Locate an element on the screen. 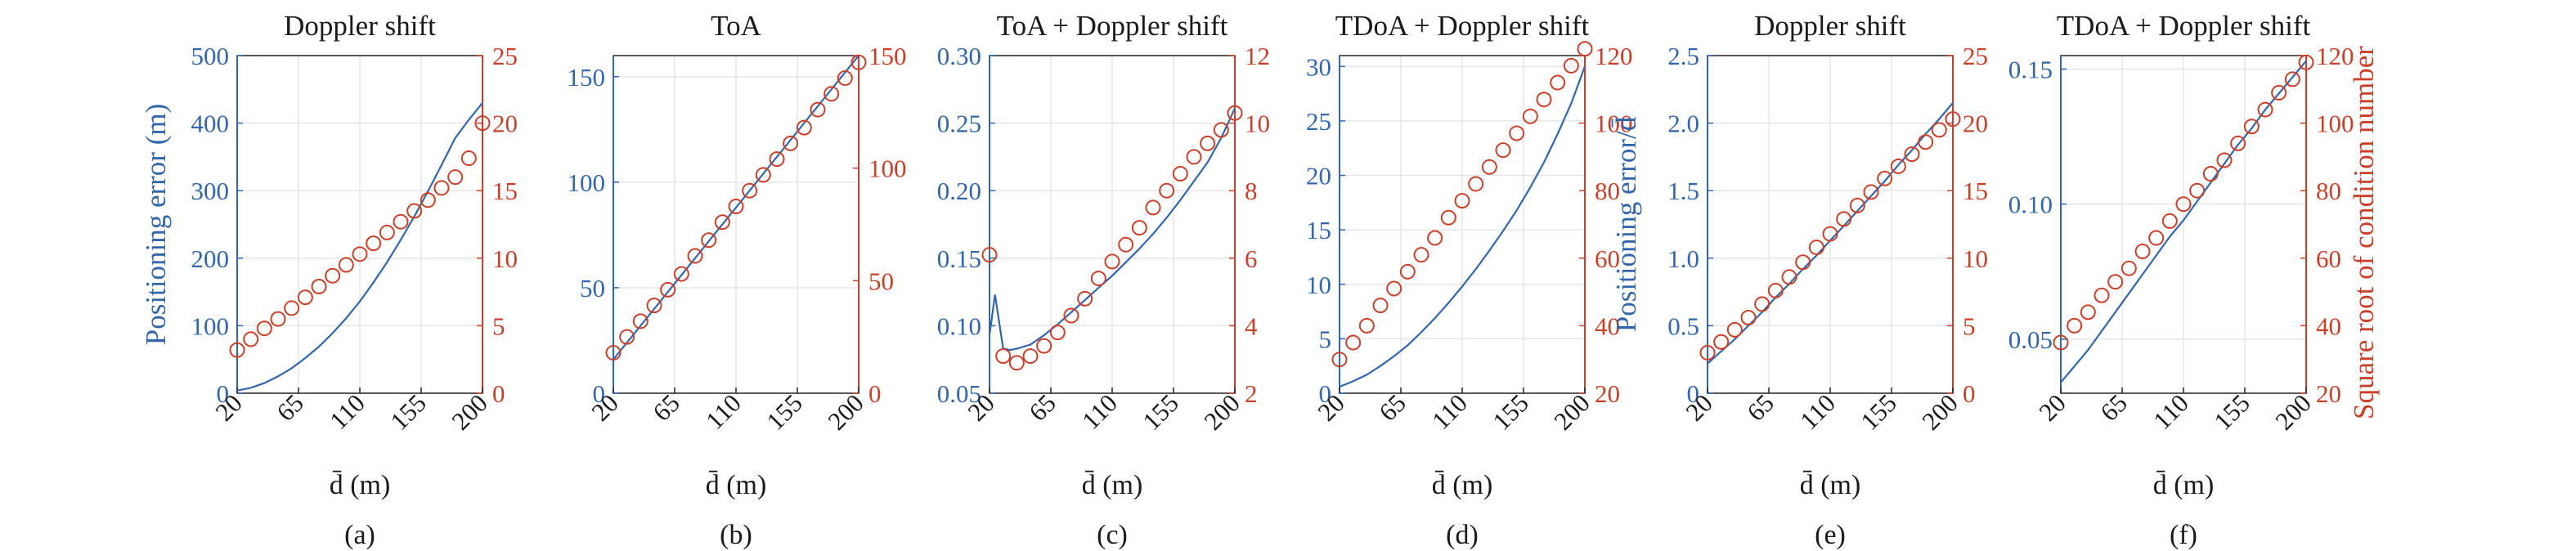 The height and width of the screenshot is (551, 2576). left-y-tick-label: 0.15 is located at coordinates (2031, 70).